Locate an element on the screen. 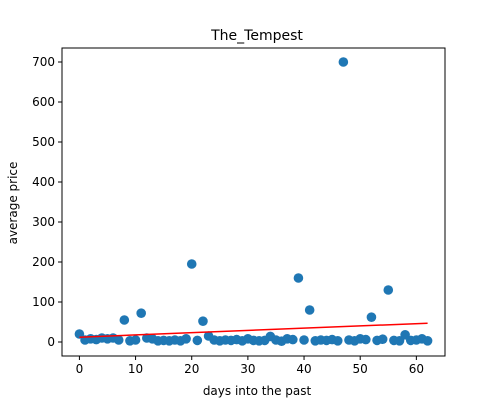 The image size is (500, 400). x-tick-label: 10 is located at coordinates (135, 369).